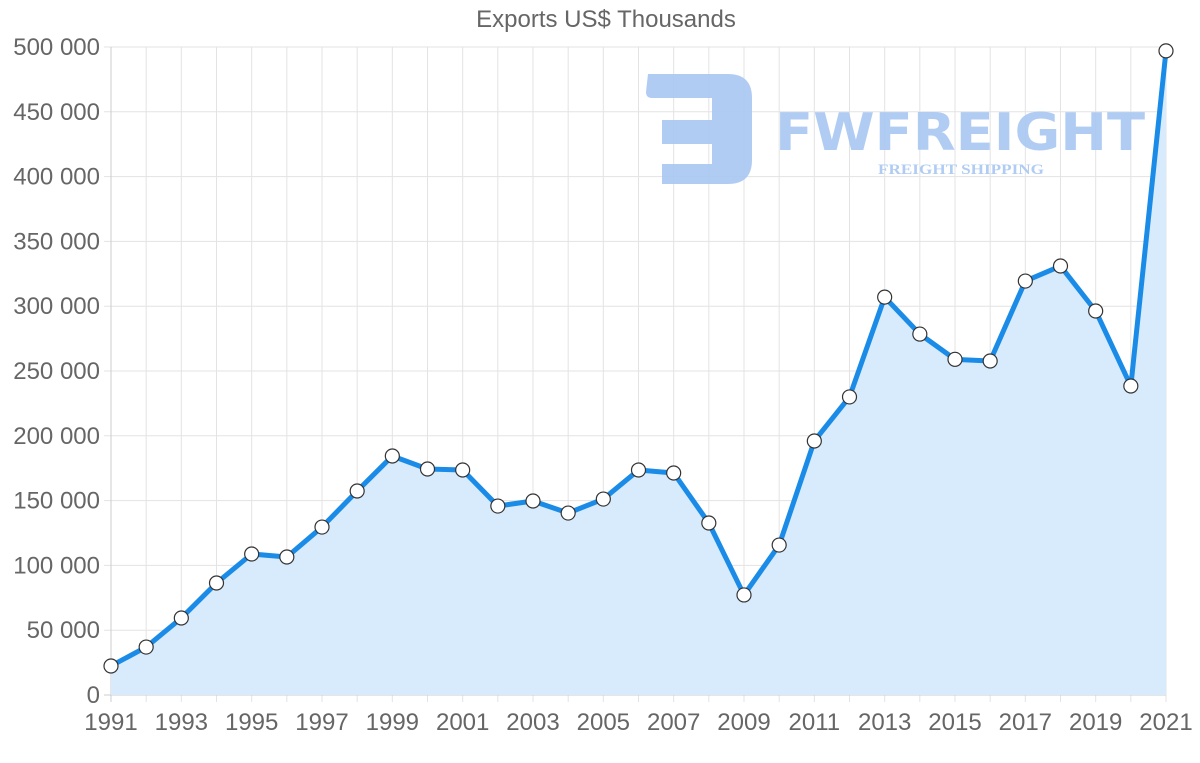  What do you see at coordinates (955, 359) in the screenshot?
I see `data-point-2015` at bounding box center [955, 359].